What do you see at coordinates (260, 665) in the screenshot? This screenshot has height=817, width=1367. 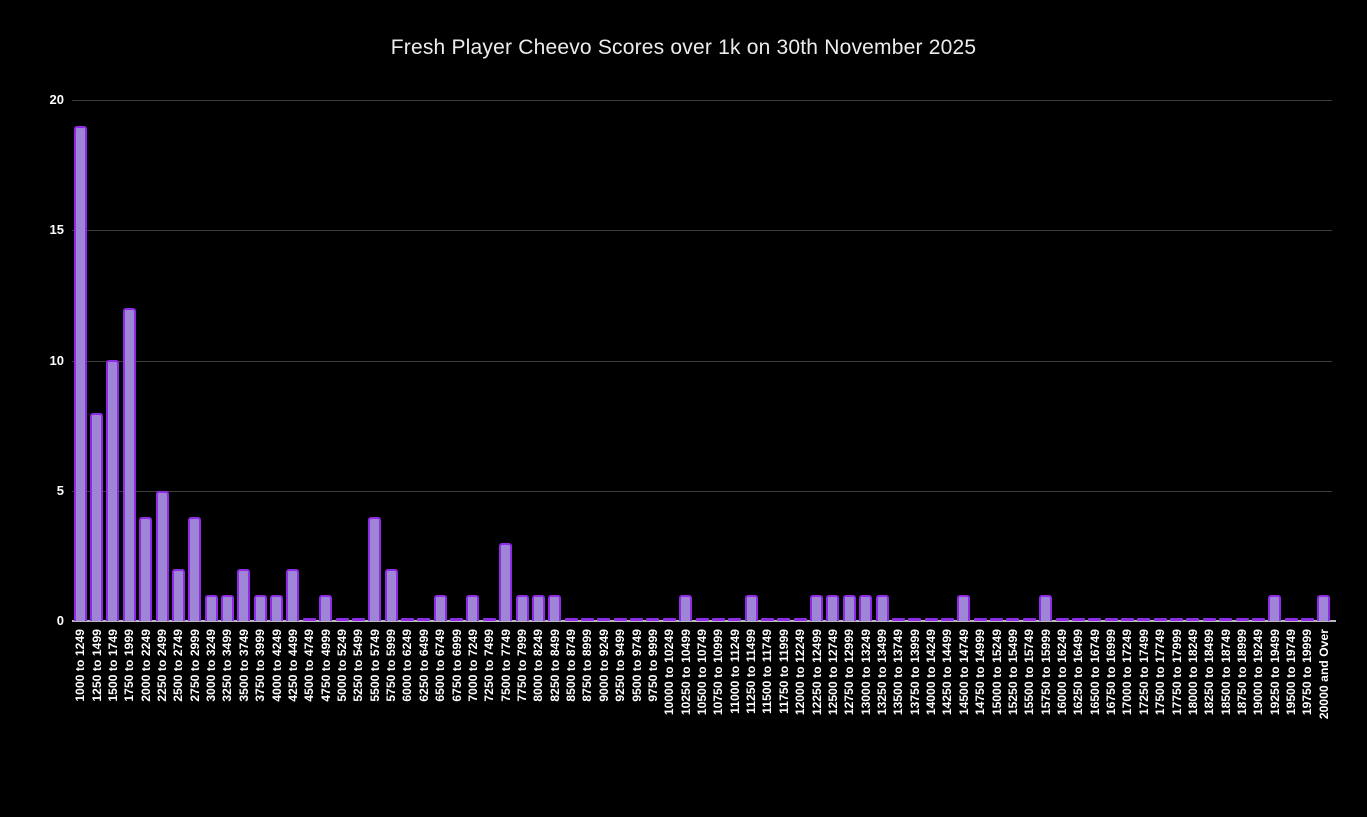 I see `x-axis-label: 3750 to 3999` at bounding box center [260, 665].